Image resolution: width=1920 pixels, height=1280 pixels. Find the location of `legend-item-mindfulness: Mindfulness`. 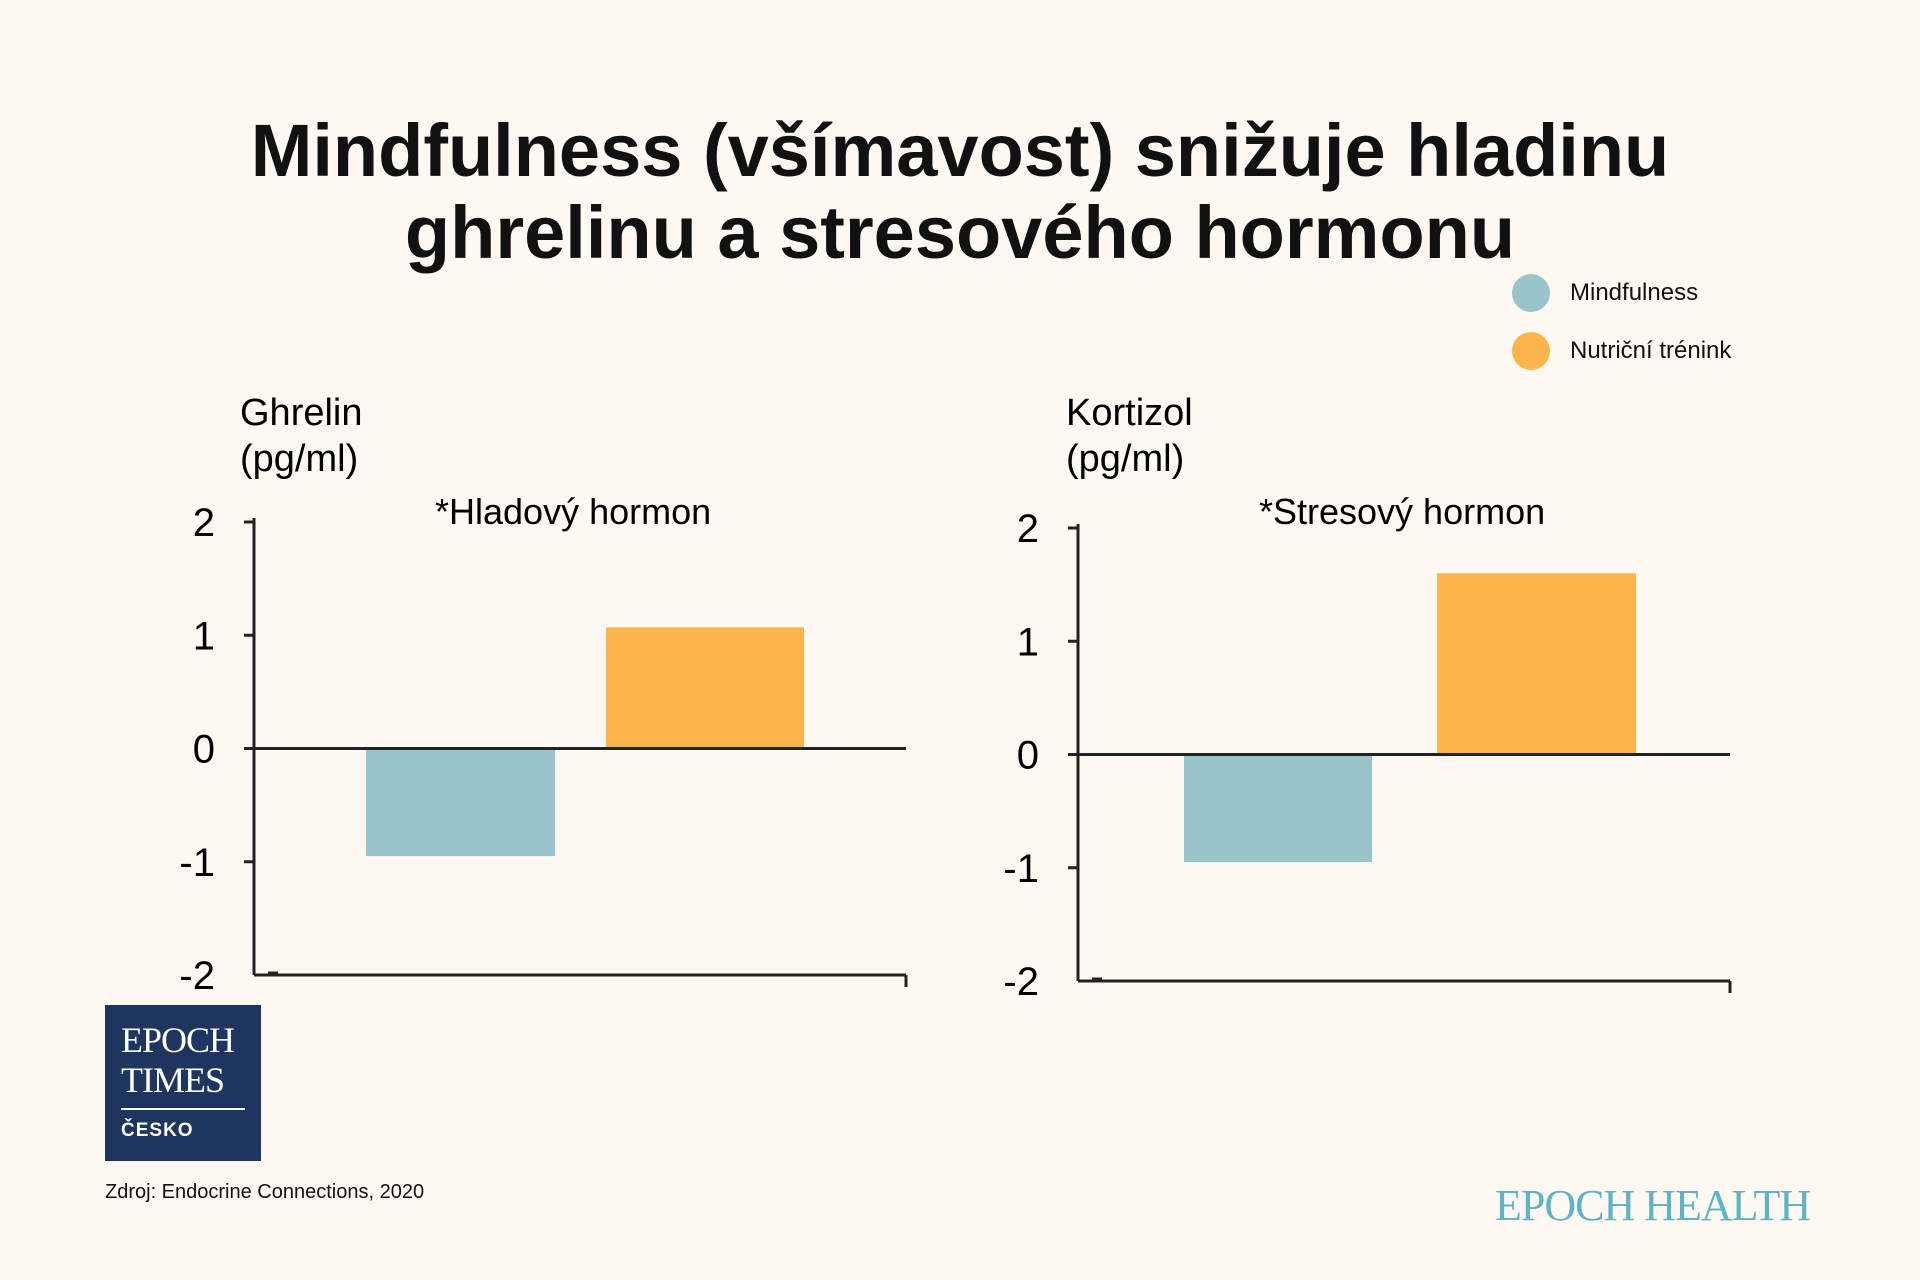

legend-item-mindfulness: Mindfulness is located at coordinates (1621, 293).